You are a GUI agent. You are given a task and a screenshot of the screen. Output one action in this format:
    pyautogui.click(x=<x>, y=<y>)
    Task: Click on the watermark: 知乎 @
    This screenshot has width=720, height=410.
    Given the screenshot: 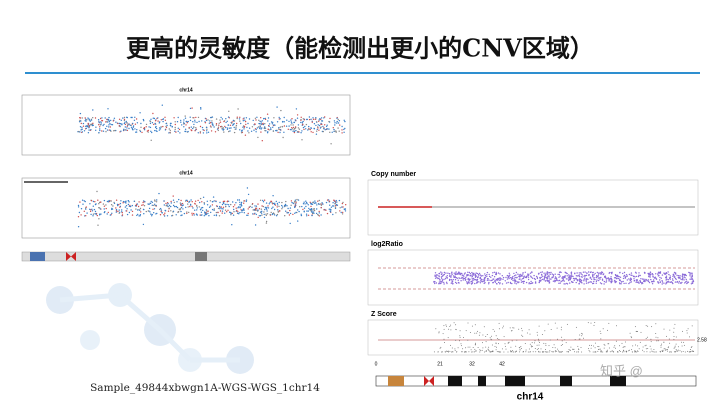 What is the action you would take?
    pyautogui.click(x=621, y=370)
    